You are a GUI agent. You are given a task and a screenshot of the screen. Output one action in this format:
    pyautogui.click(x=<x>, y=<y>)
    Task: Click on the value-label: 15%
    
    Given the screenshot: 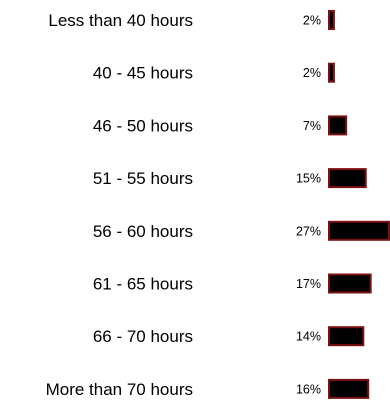 What is the action you would take?
    pyautogui.click(x=308, y=179)
    